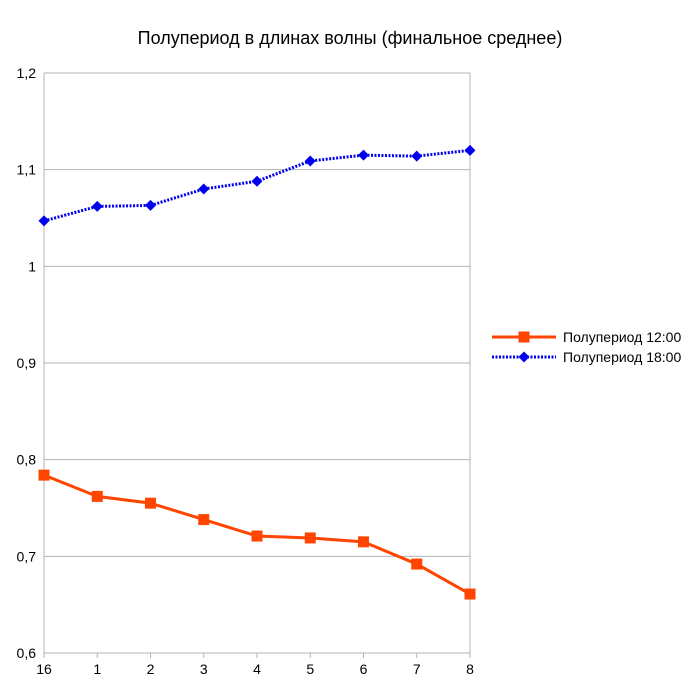  Describe the element at coordinates (417, 669) in the screenshot. I see `x-tick-label: 7` at that location.